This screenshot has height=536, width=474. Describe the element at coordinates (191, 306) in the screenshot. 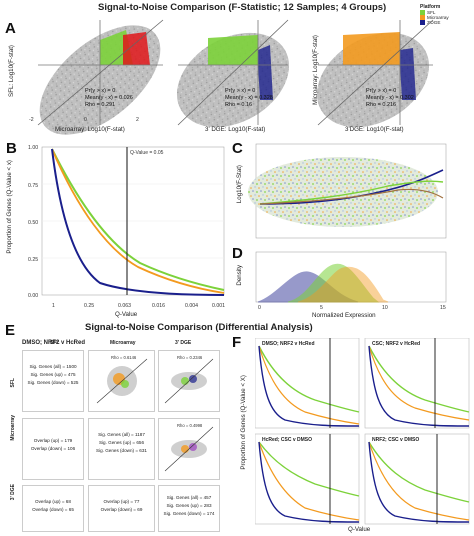

I see `b-xtick-5: 0.004` at that location.